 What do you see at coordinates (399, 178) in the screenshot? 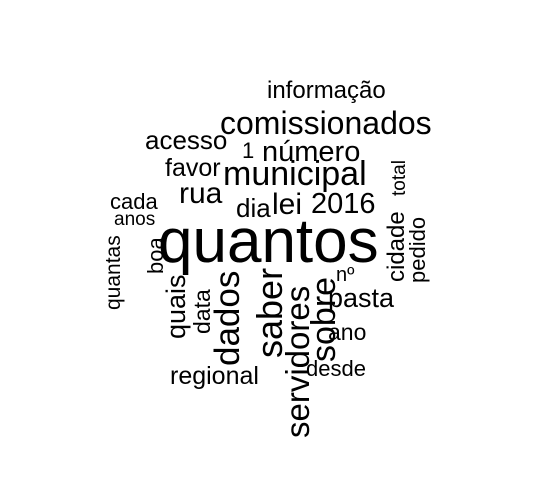
I see `word-total: total` at bounding box center [399, 178].